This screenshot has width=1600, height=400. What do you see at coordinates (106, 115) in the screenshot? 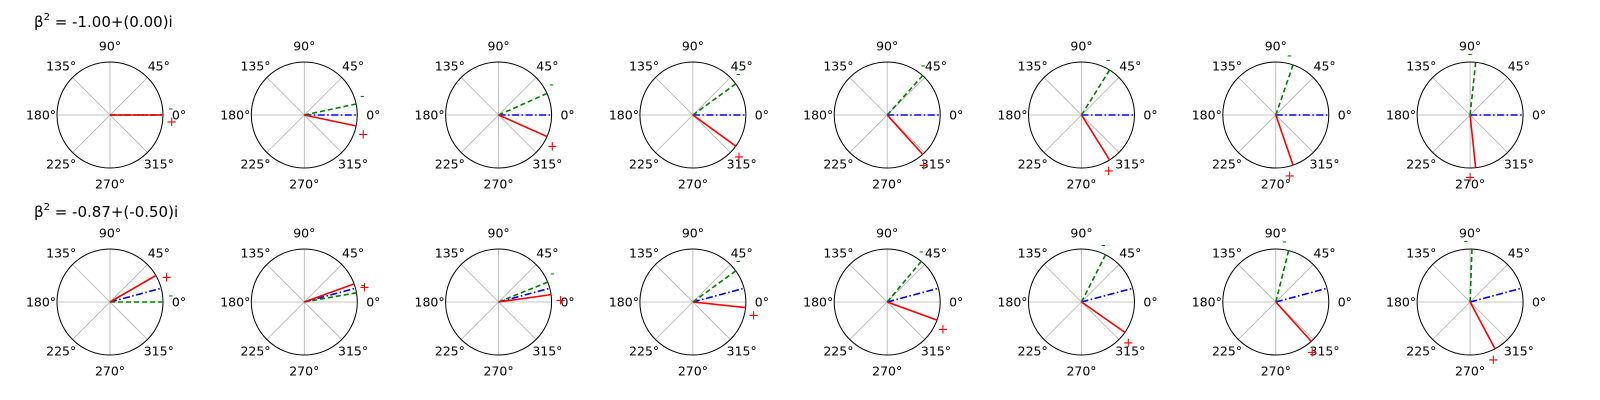
I see `polar-panel-r1-p1: 0° 45° 90° 135° 180° 225° 270° 315° +-` at bounding box center [106, 115].